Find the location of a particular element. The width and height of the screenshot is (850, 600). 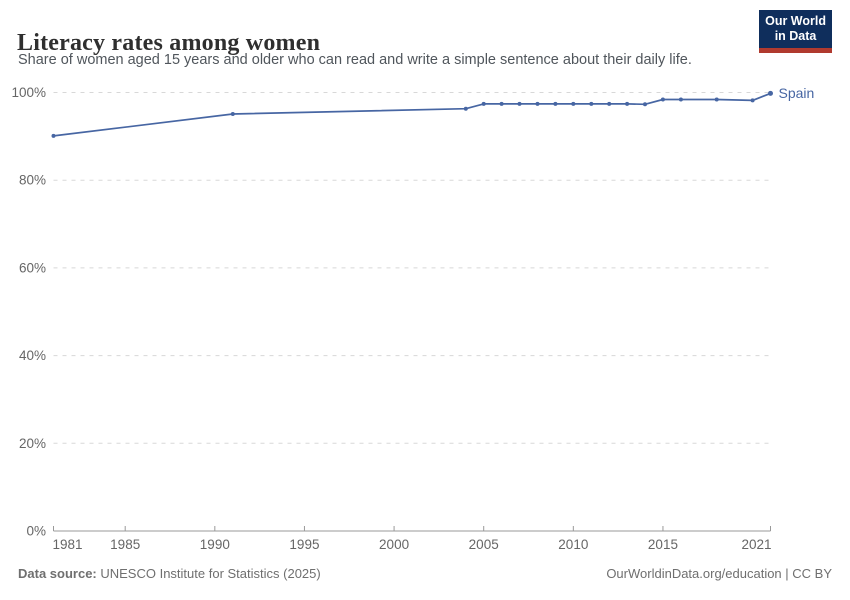

data-point-2010 is located at coordinates (573, 103).